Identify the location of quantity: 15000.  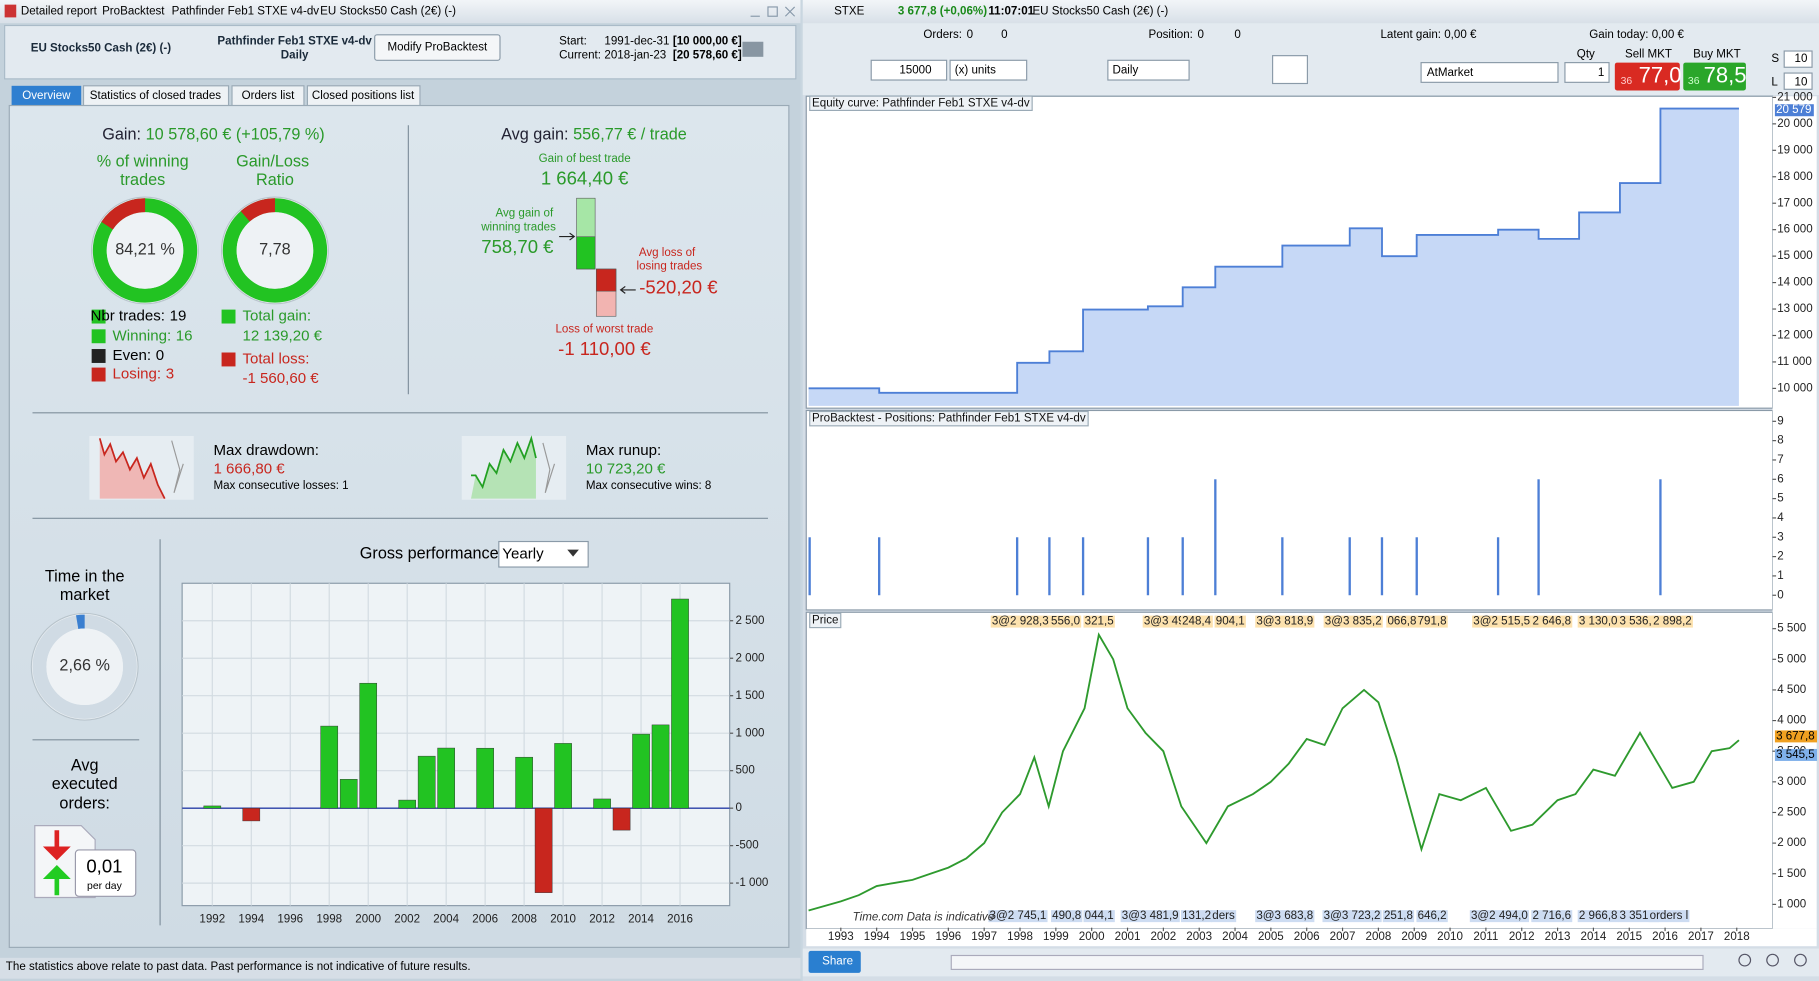
(915, 71).